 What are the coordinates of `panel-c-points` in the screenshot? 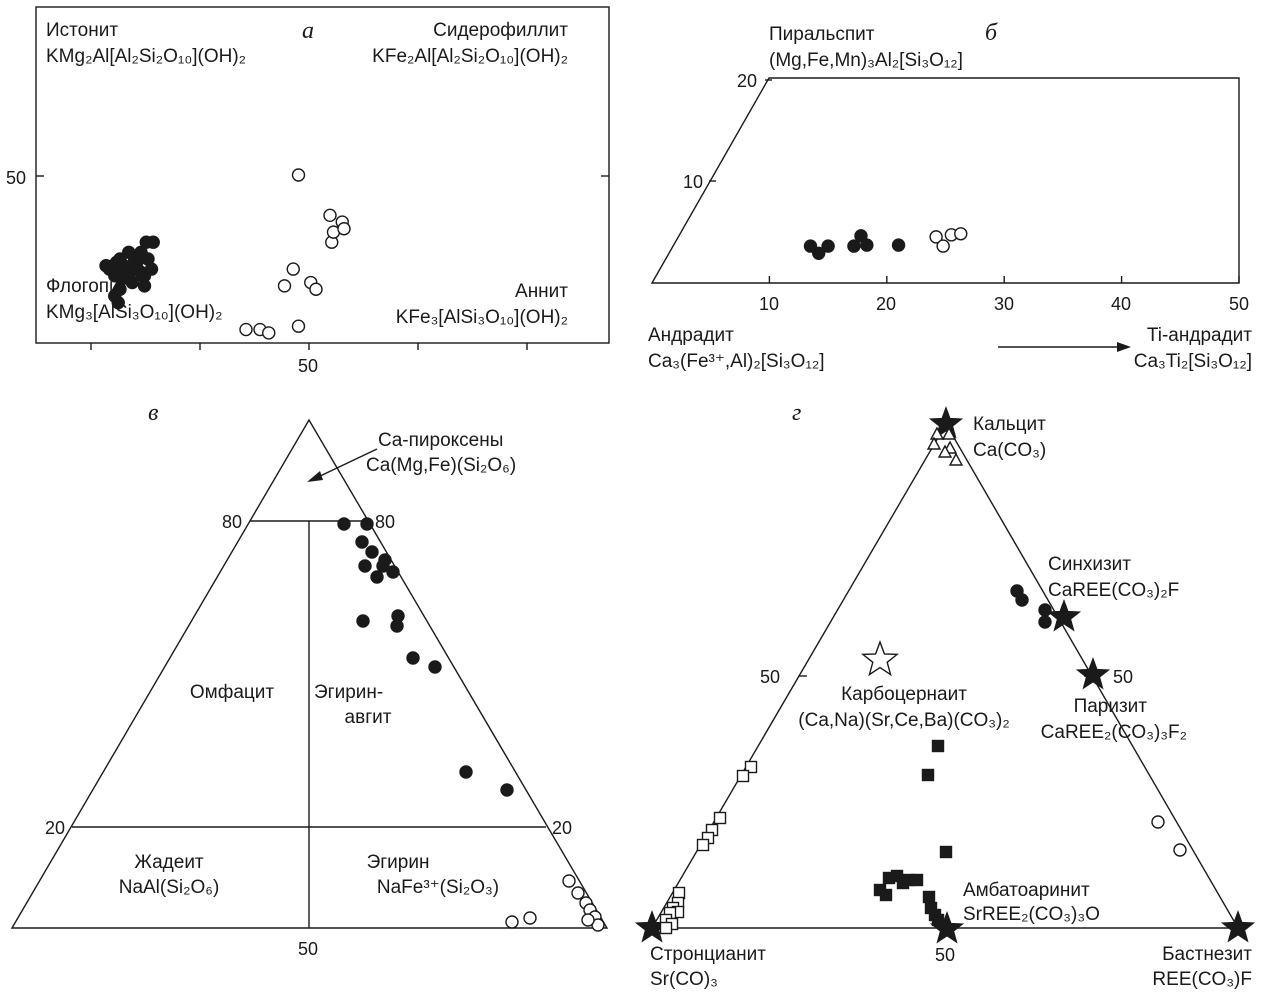 It's located at (471, 724).